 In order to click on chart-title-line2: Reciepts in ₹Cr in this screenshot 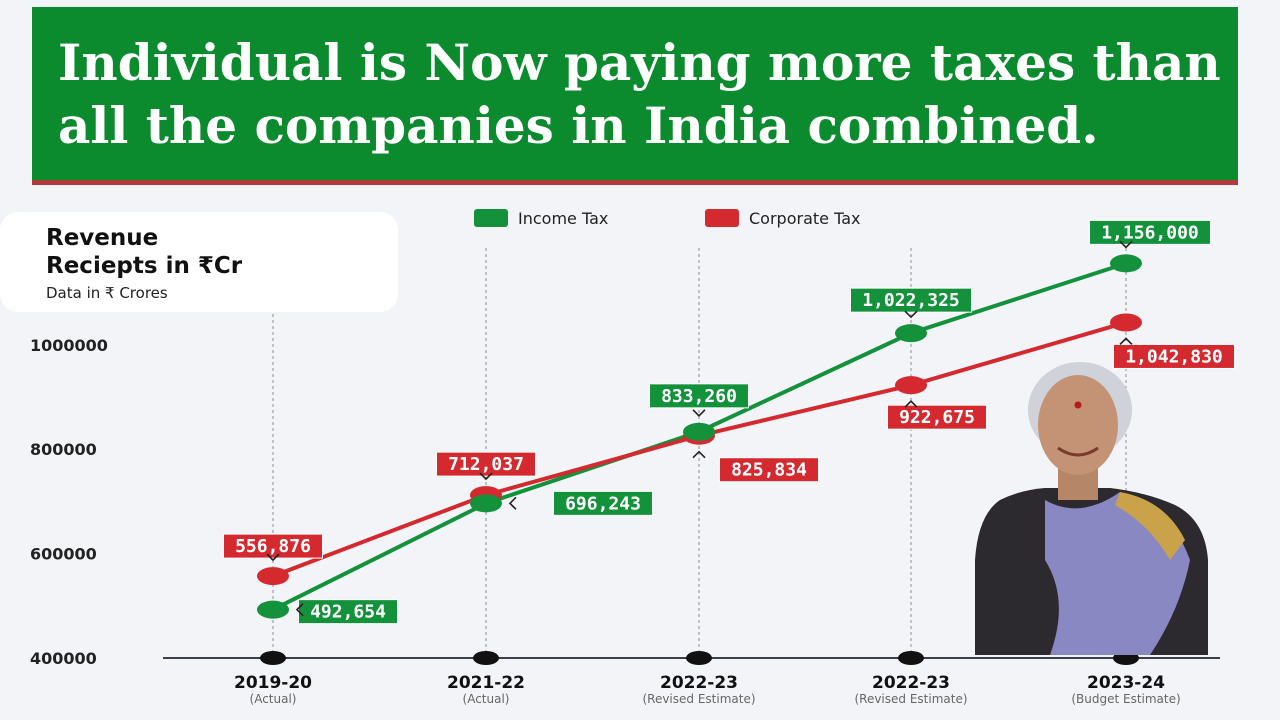, I will do `click(144, 266)`.